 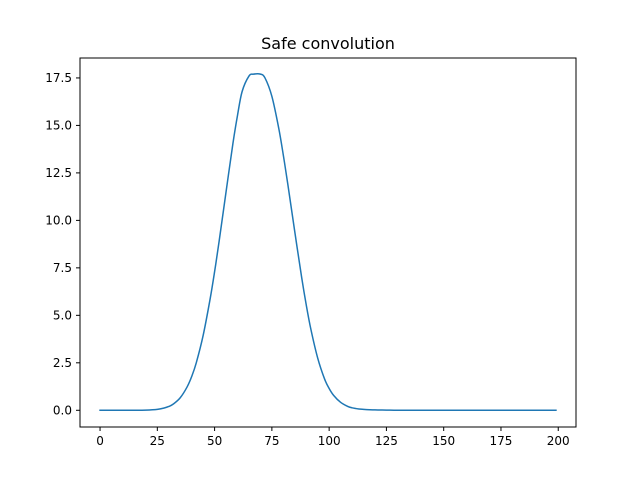 What do you see at coordinates (62, 268) in the screenshot?
I see `y-tick-label: 7.5` at bounding box center [62, 268].